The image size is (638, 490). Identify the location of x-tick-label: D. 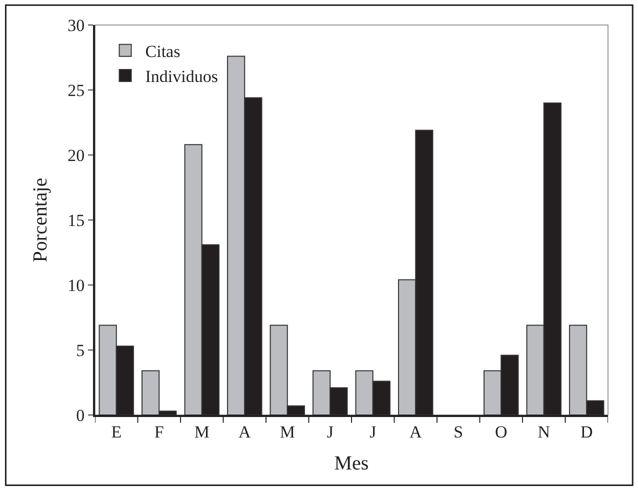
(586, 432).